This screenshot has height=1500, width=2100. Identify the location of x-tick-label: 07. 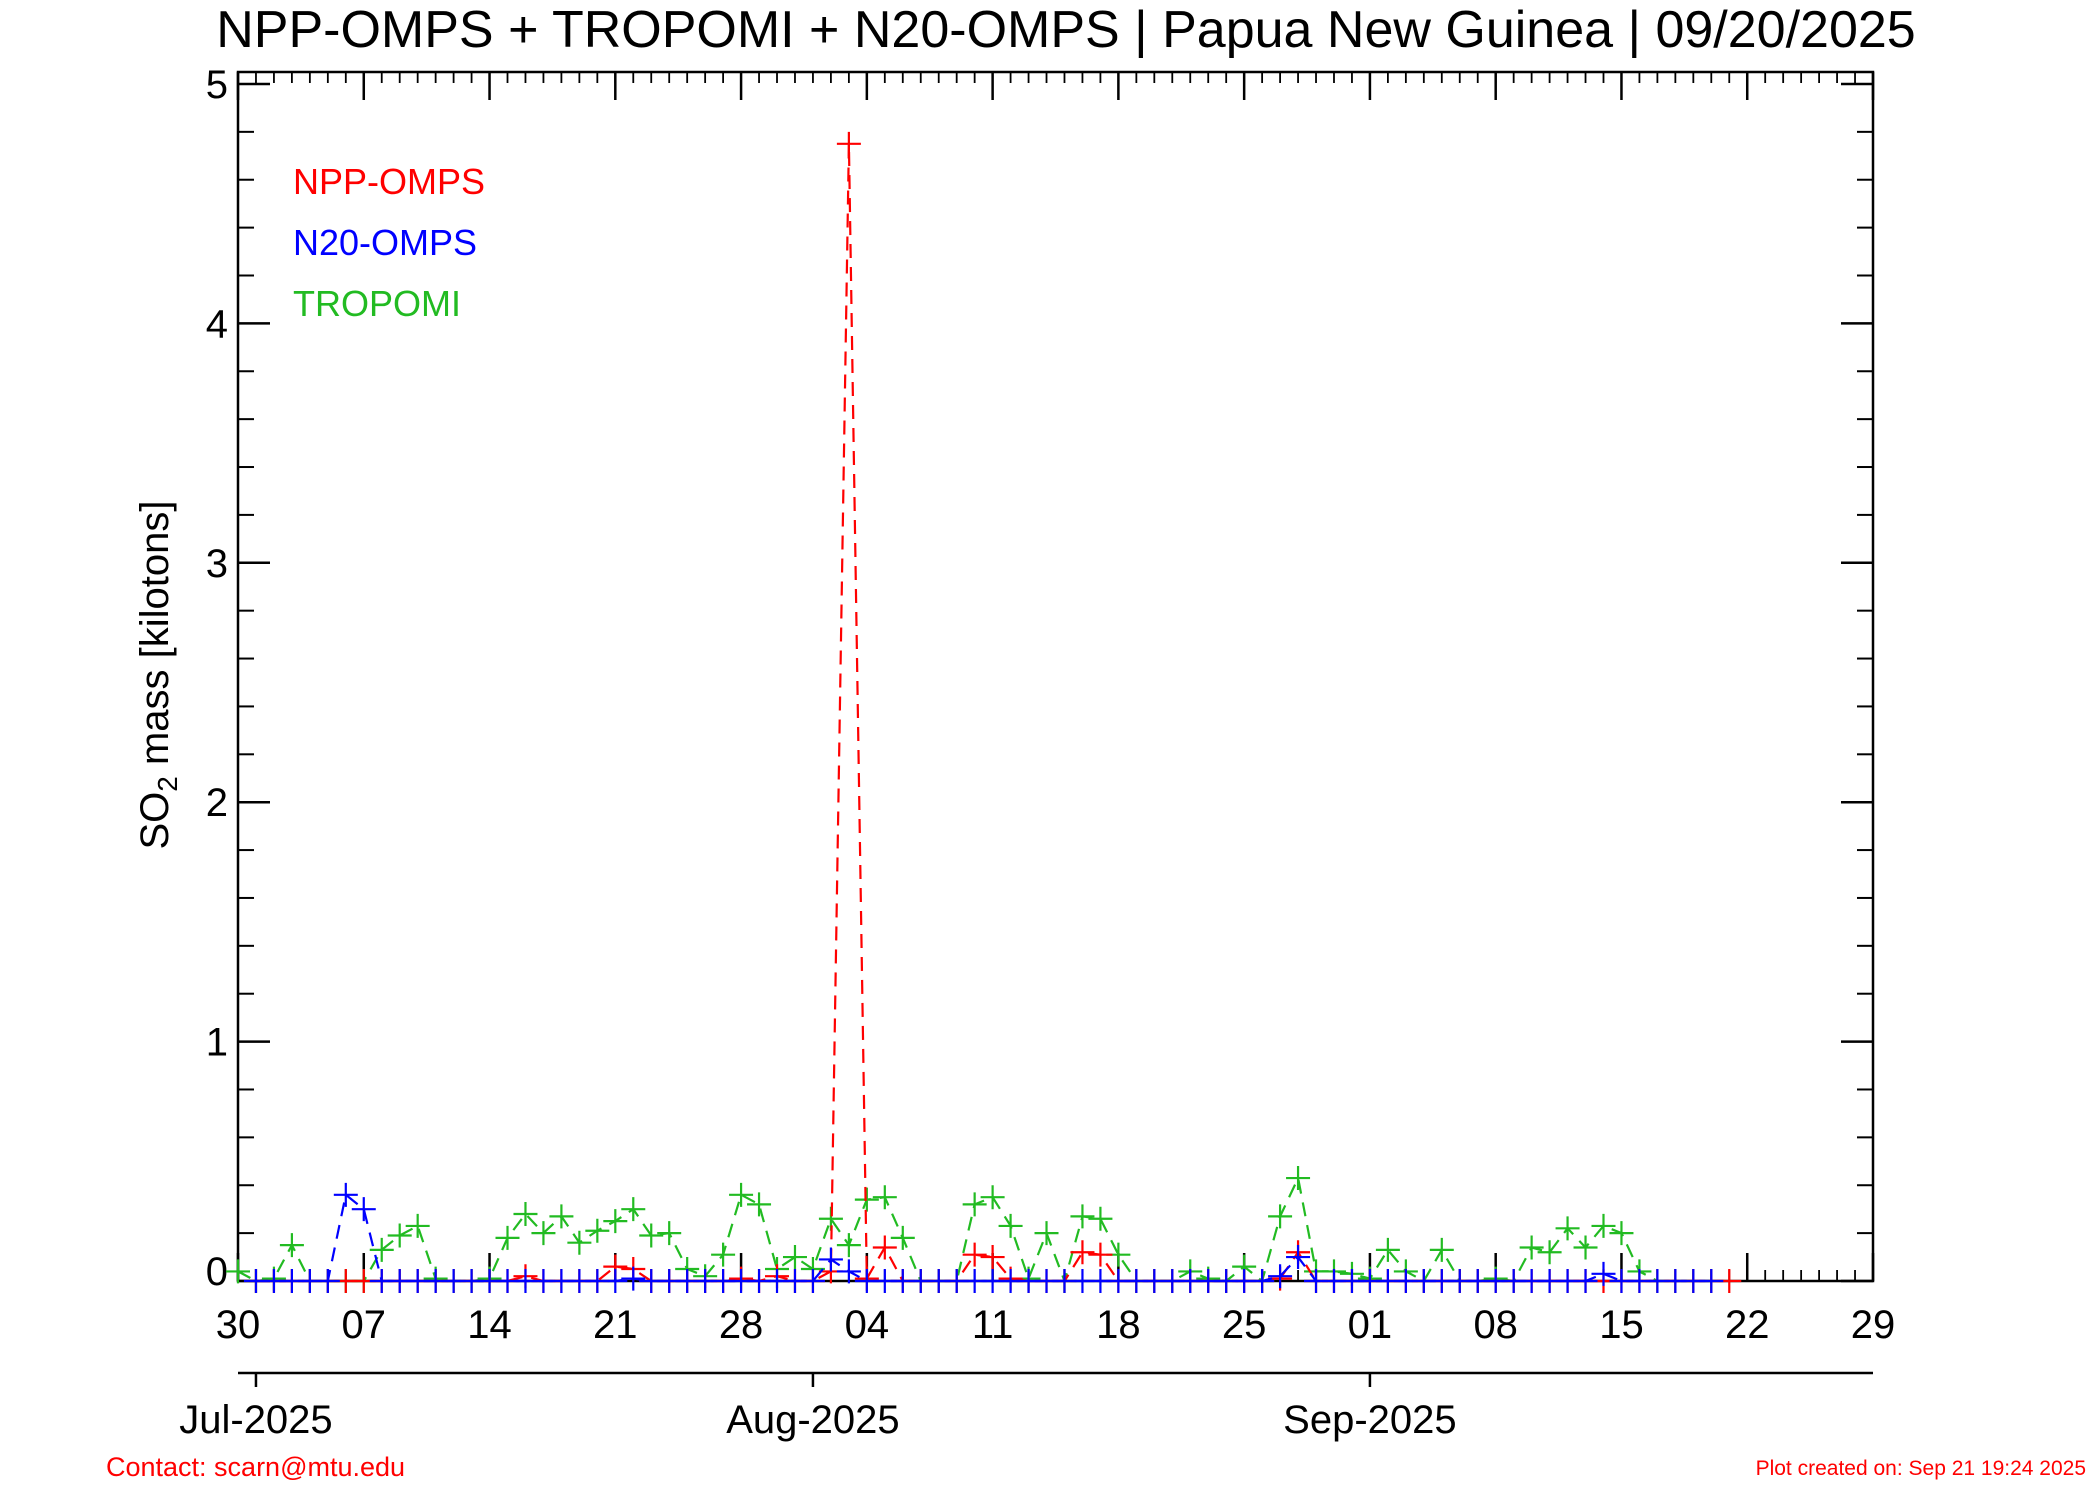
(364, 1325).